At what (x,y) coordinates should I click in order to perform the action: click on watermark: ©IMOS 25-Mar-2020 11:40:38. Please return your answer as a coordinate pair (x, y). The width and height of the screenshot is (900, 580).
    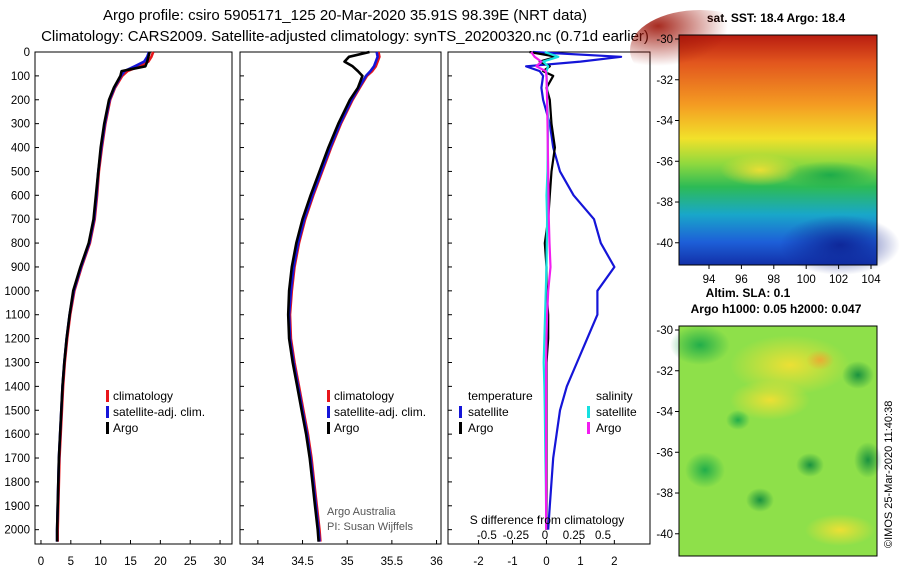
    Looking at the image, I should click on (889, 474).